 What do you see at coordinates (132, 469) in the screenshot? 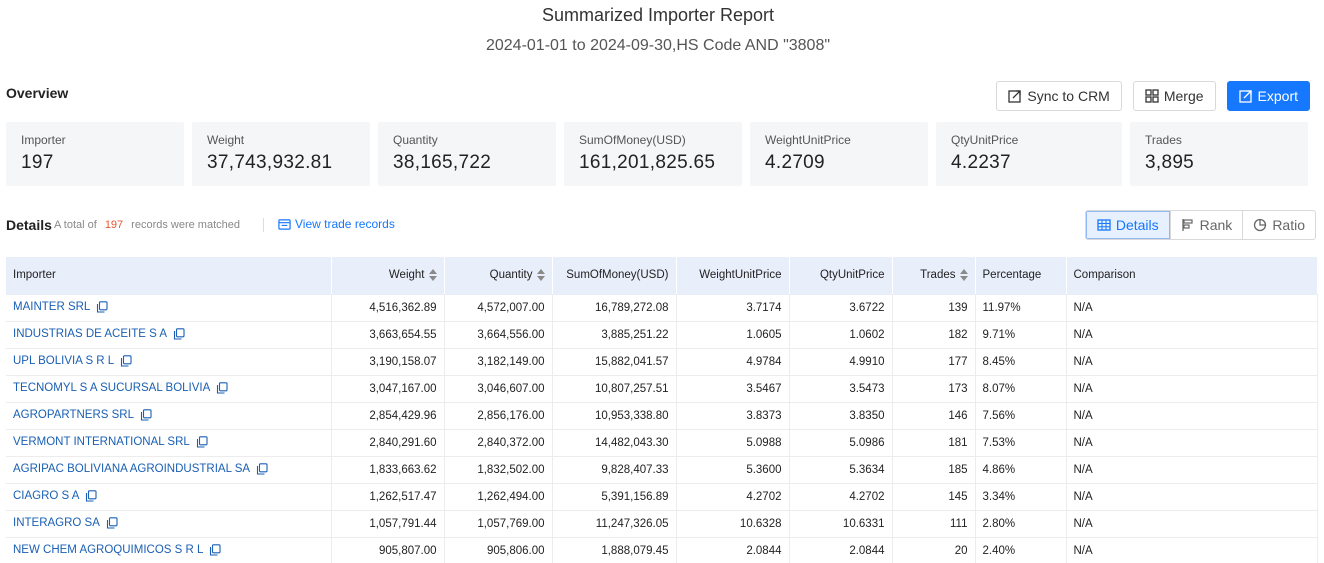
I see `importer-name-link: AGRIPAC BOLIVIANA AGROINDUSTRIAL SA` at bounding box center [132, 469].